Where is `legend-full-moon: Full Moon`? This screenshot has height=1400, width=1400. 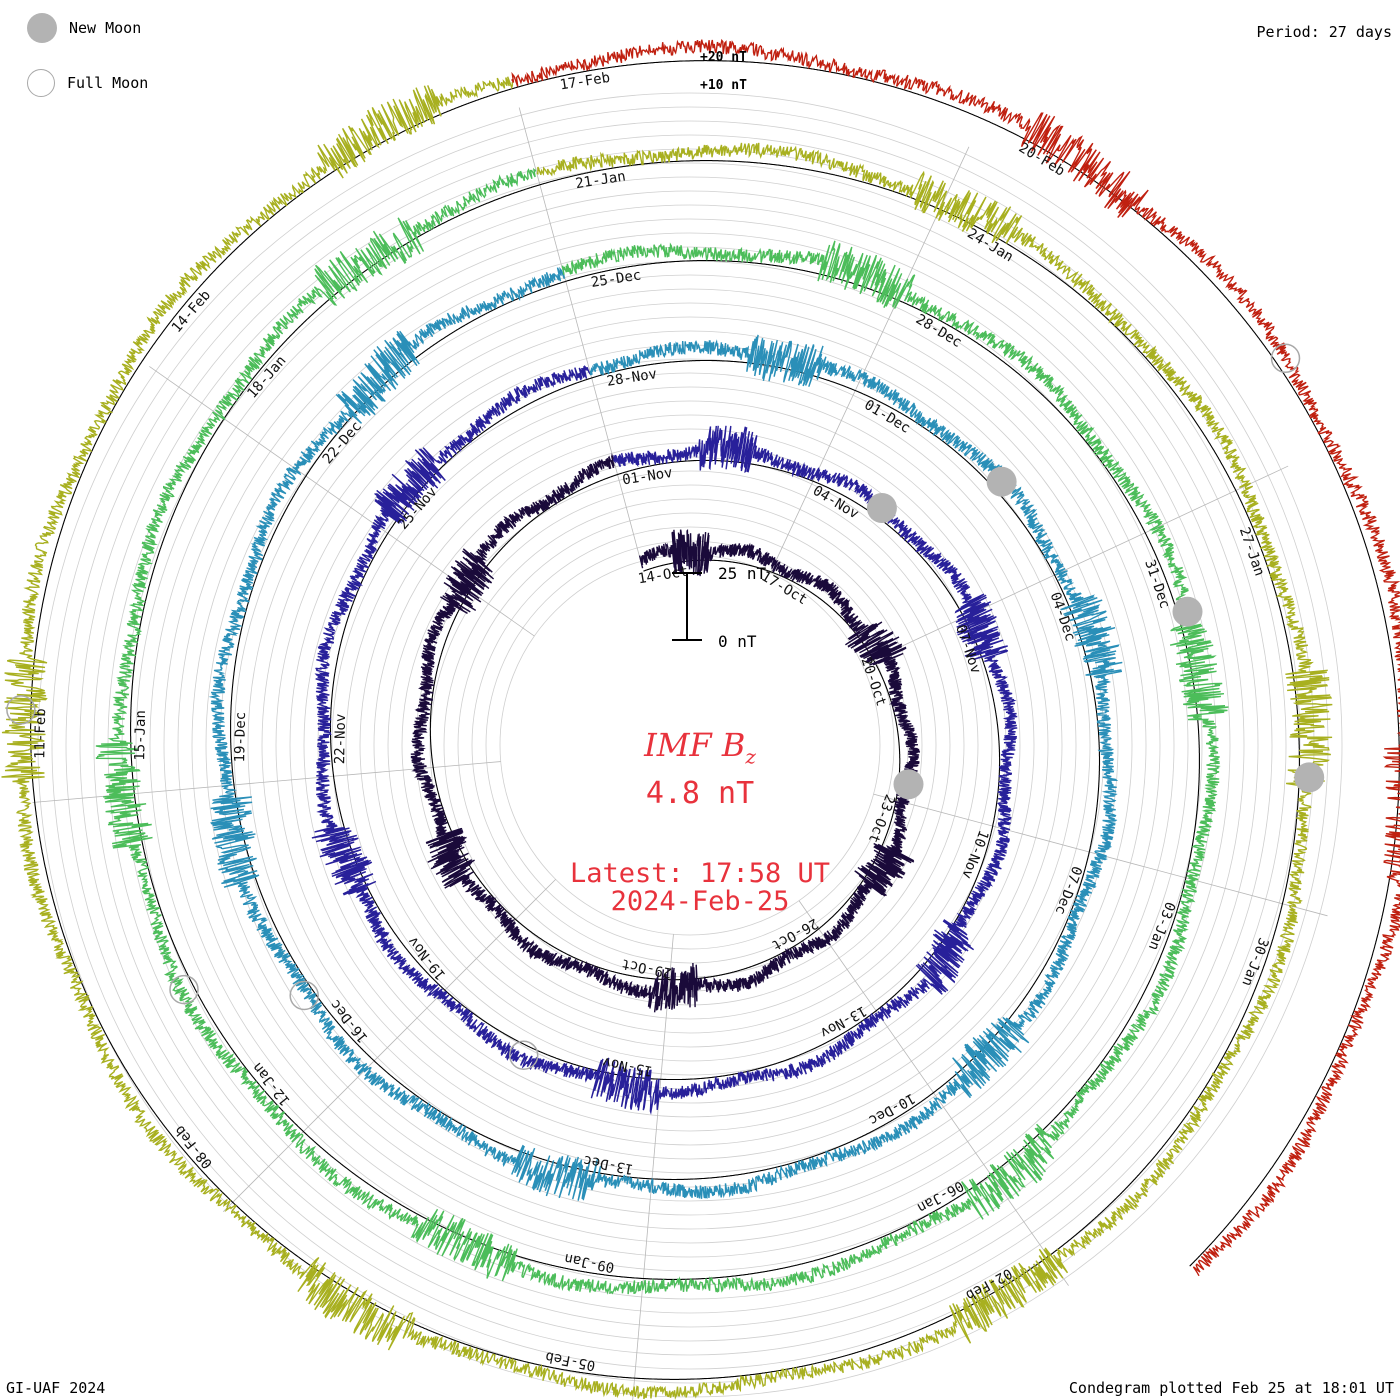
legend-full-moon: Full Moon is located at coordinates (87, 83).